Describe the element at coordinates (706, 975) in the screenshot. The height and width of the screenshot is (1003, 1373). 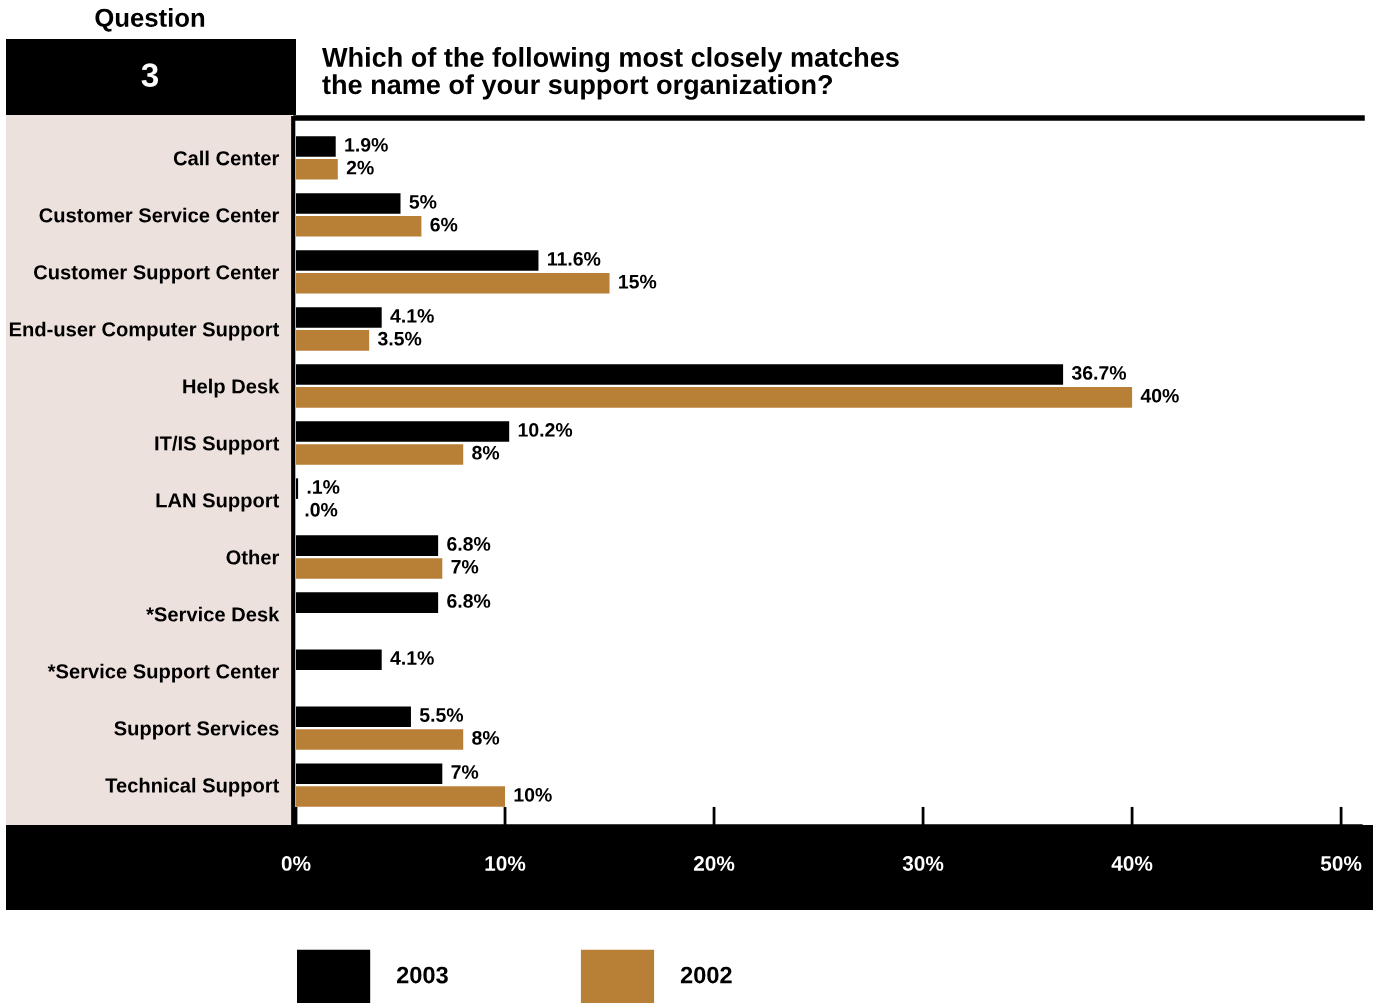
I see `legend-label: 2002` at that location.